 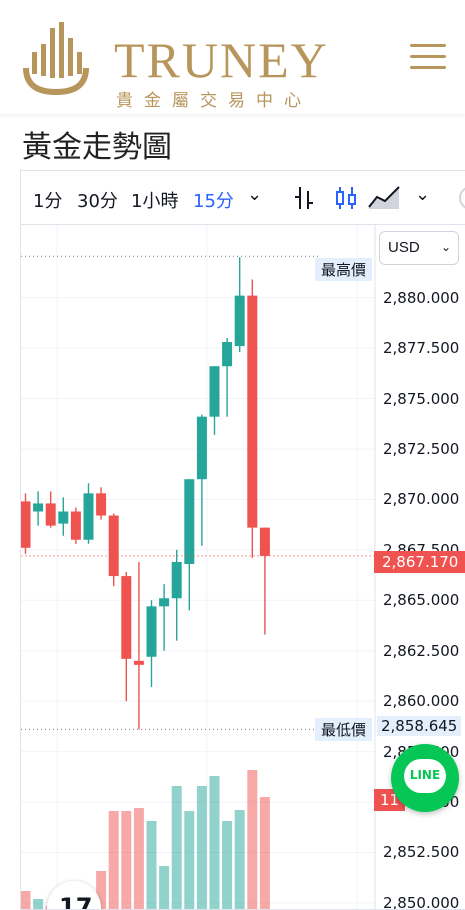 I want to click on page-title: 黃金走勢圖, so click(x=97, y=147).